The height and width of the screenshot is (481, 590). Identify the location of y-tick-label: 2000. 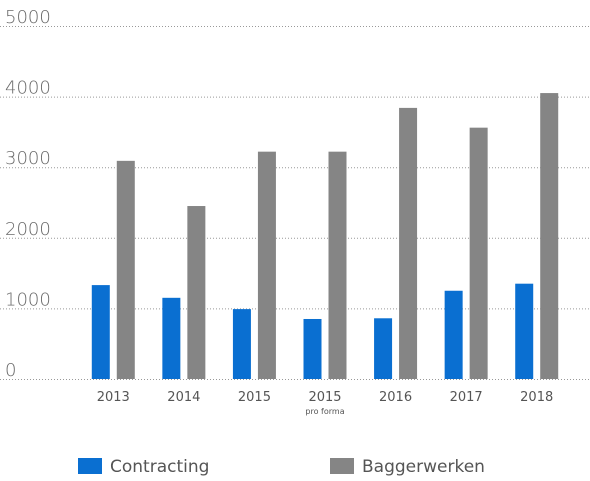
(28, 229).